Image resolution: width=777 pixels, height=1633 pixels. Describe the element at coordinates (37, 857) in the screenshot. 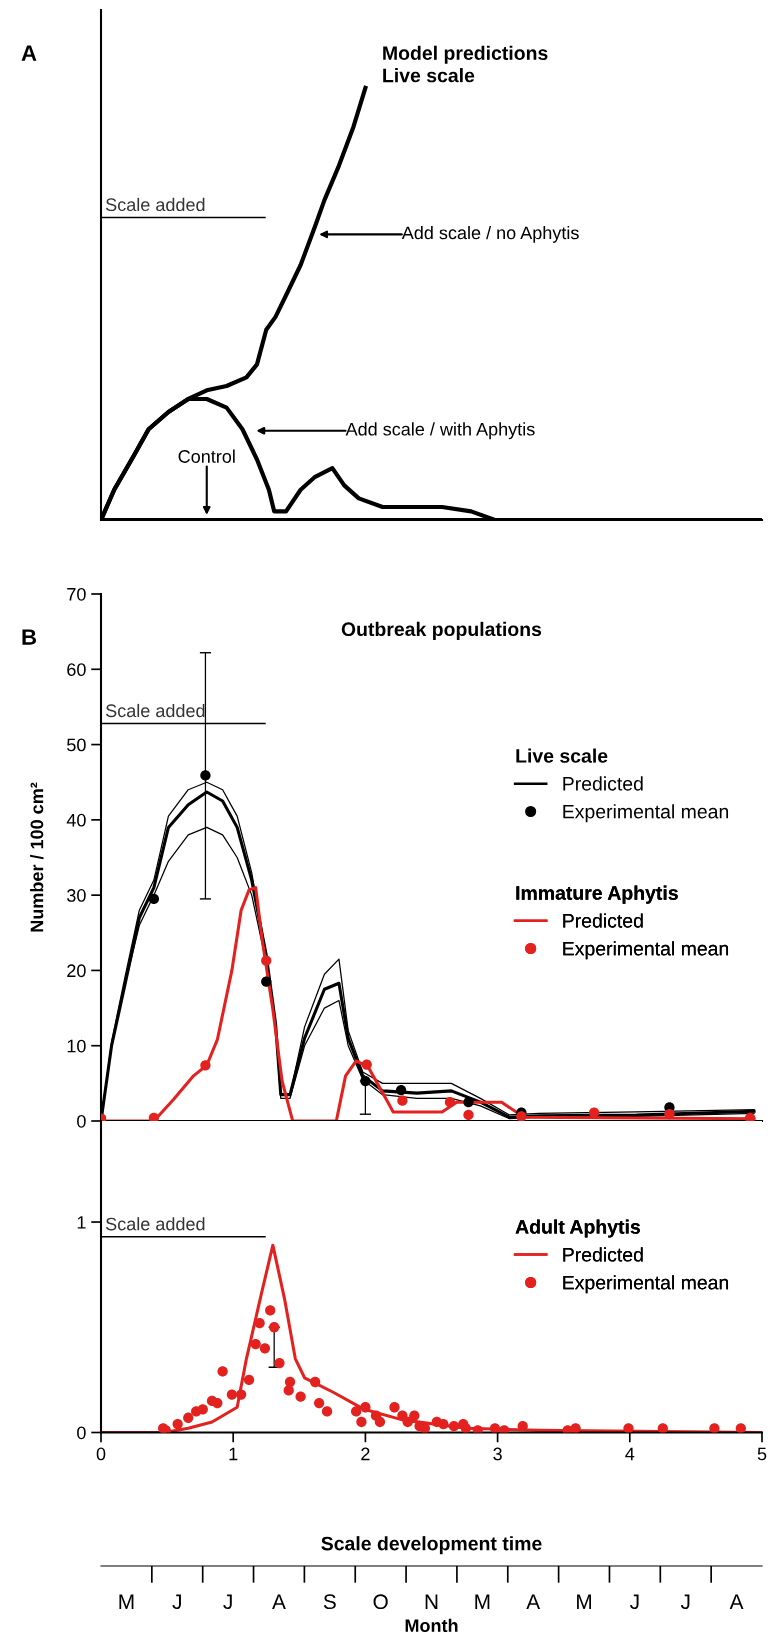

I see `y-axis-title: Number / 100 cm²` at that location.